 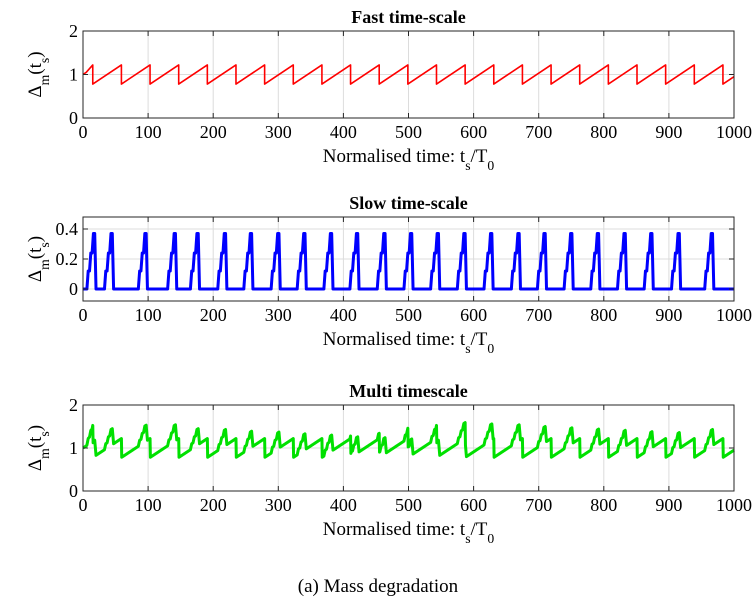 What do you see at coordinates (378, 586) in the screenshot?
I see `figure-caption: (a) Mass degradation` at bounding box center [378, 586].